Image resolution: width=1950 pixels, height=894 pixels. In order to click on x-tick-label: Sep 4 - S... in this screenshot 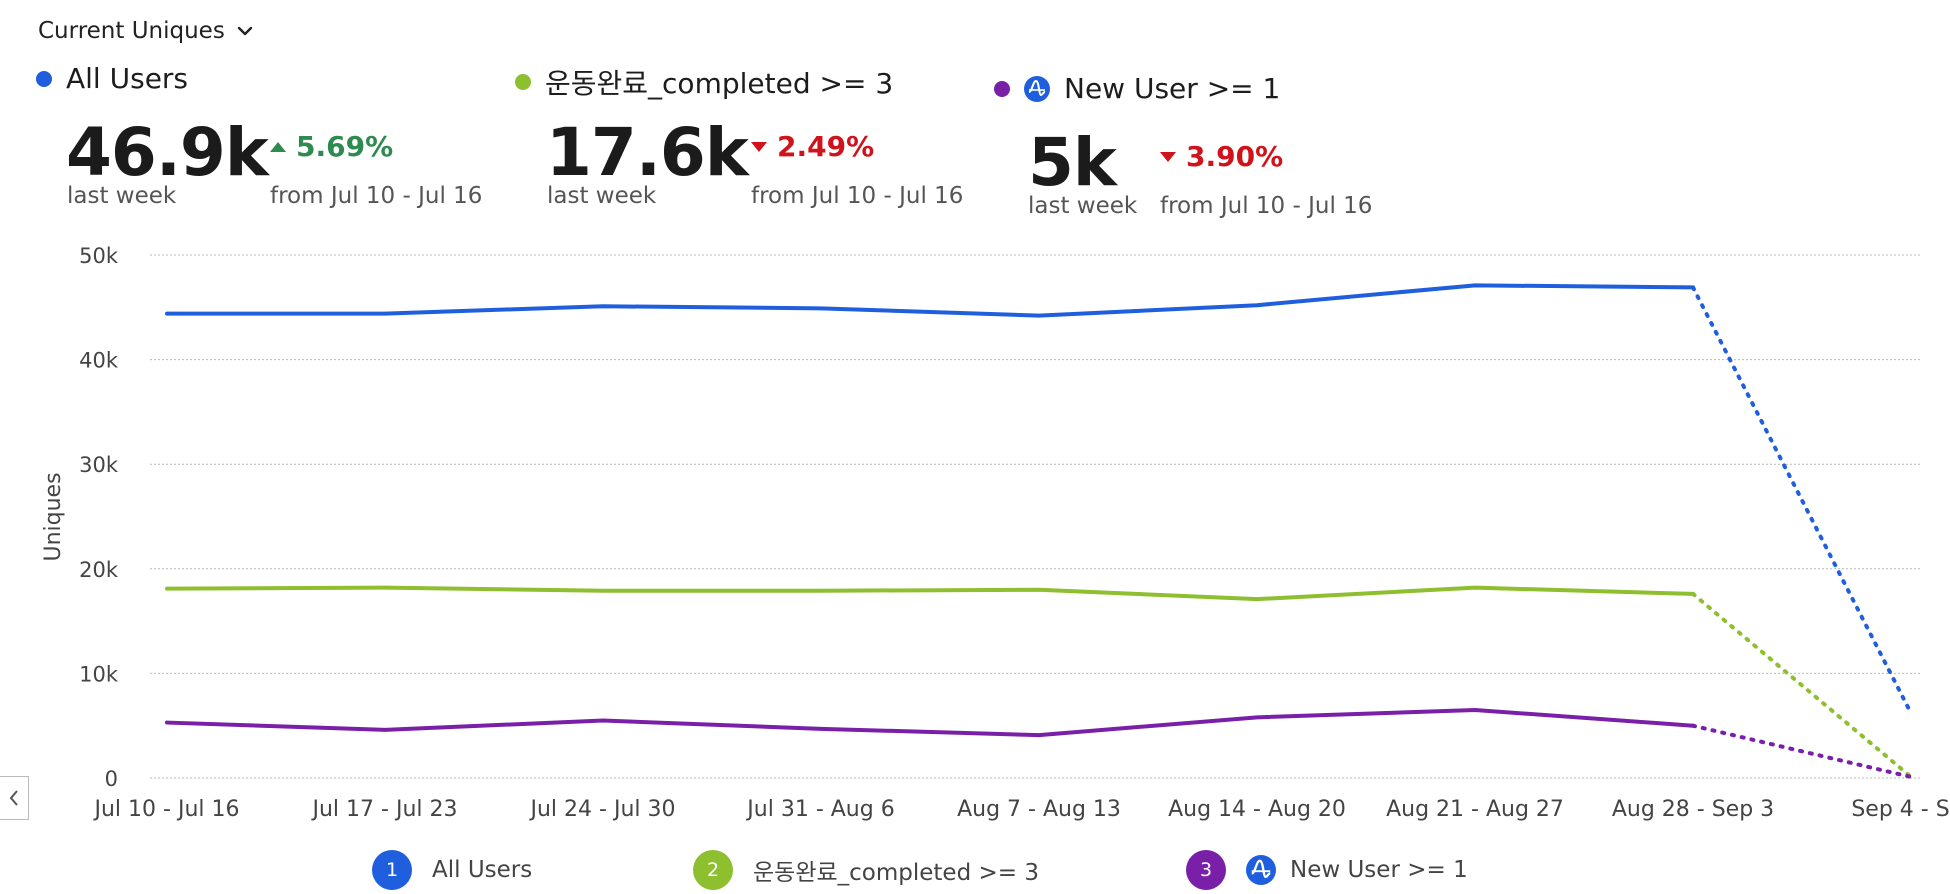, I will do `click(1900, 809)`.